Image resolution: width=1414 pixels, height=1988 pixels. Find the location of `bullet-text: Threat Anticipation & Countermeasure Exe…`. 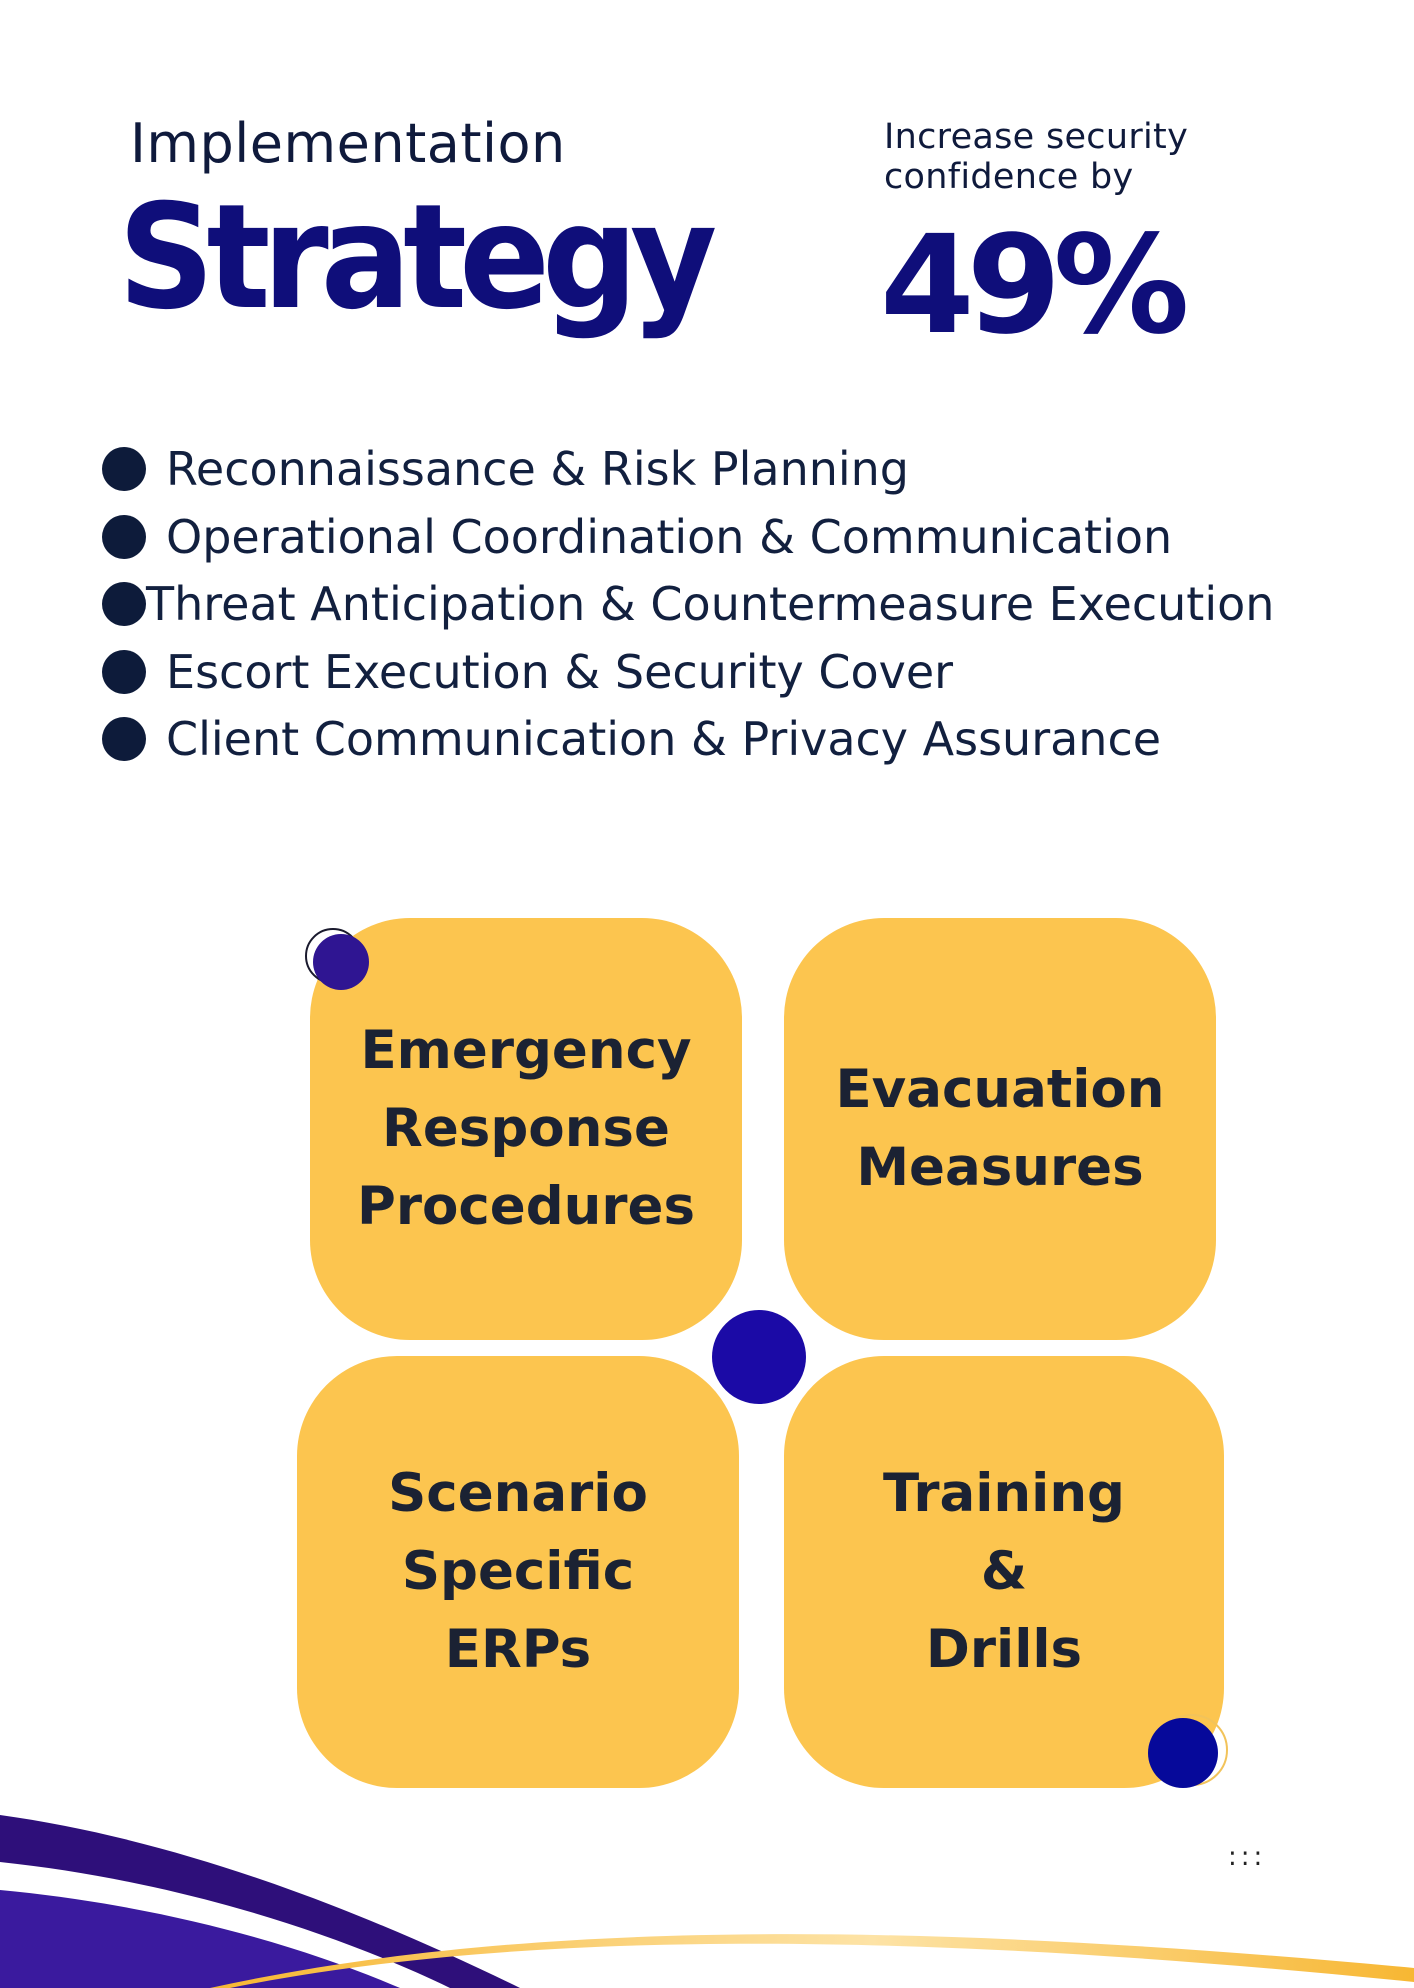

bullet-text: Threat Anticipation & Countermeasure Exe… is located at coordinates (710, 604).